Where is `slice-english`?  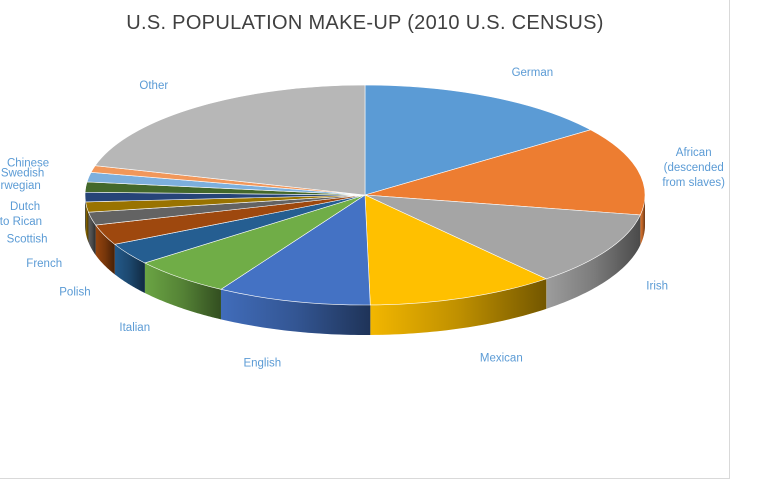 slice-english is located at coordinates (295, 250).